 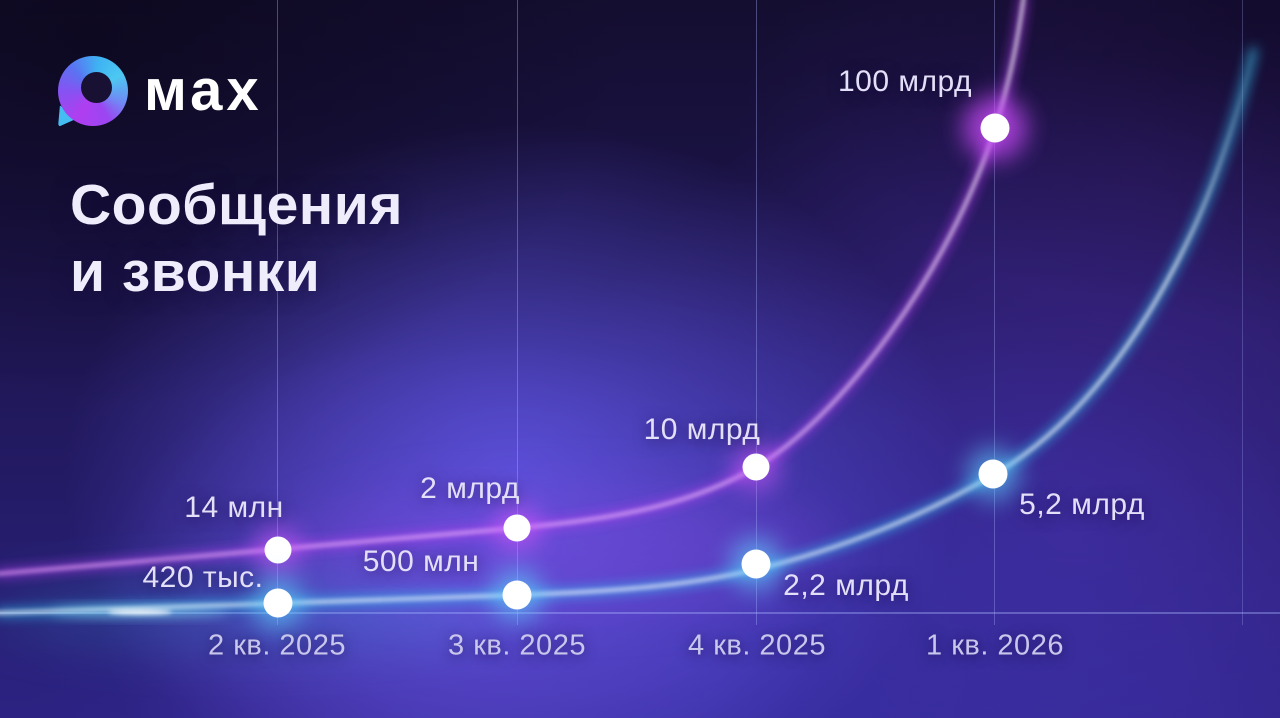 What do you see at coordinates (203, 577) in the screenshot?
I see `value-label-calls-q2-2025: 420 тыс.` at bounding box center [203, 577].